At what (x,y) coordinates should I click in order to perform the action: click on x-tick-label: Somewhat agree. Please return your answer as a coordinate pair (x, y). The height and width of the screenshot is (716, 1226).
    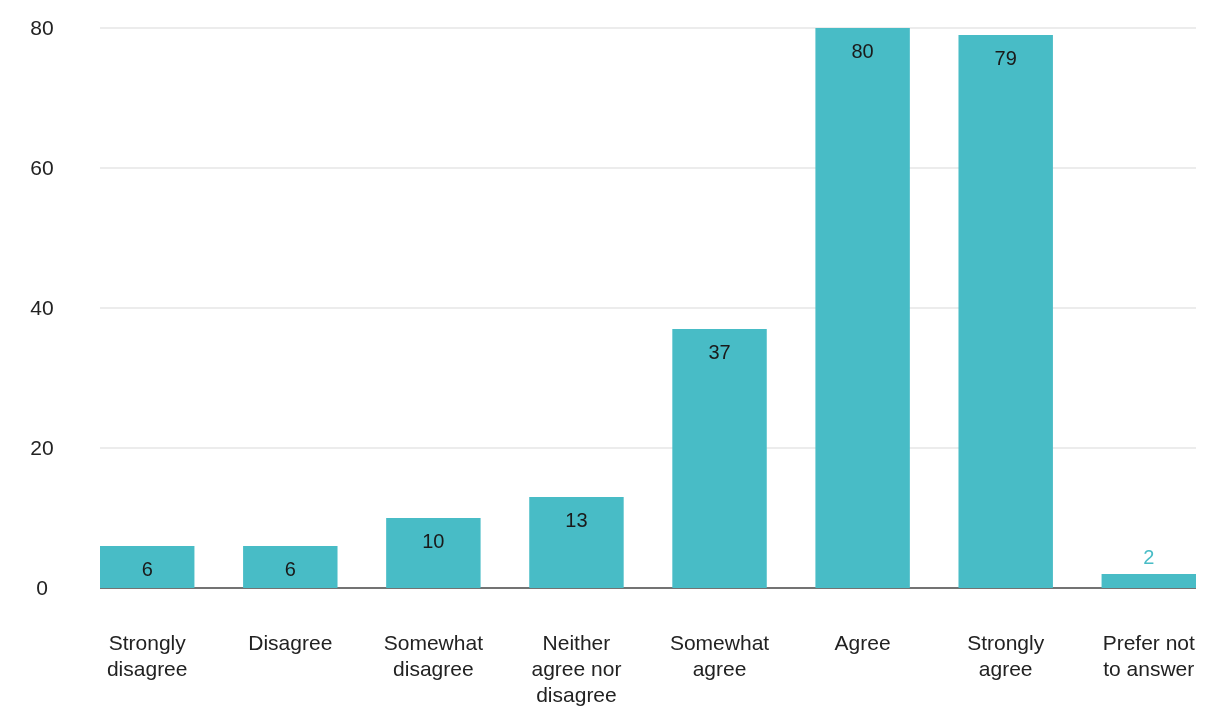
    Looking at the image, I should click on (719, 655).